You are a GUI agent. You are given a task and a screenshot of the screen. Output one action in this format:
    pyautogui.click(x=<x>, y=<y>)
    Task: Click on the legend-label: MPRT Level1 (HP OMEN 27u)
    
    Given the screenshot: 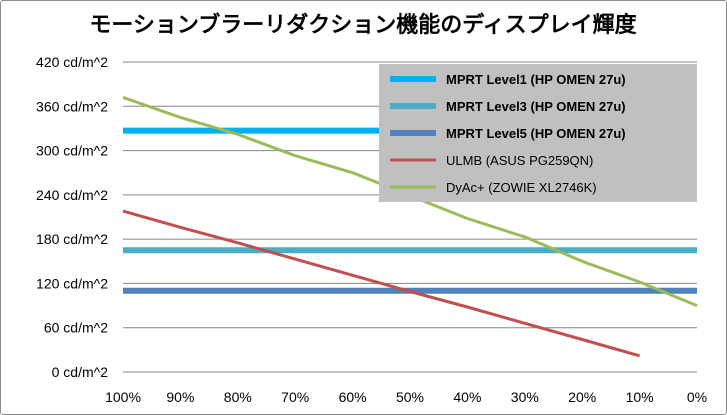 What is the action you would take?
    pyautogui.click(x=536, y=79)
    